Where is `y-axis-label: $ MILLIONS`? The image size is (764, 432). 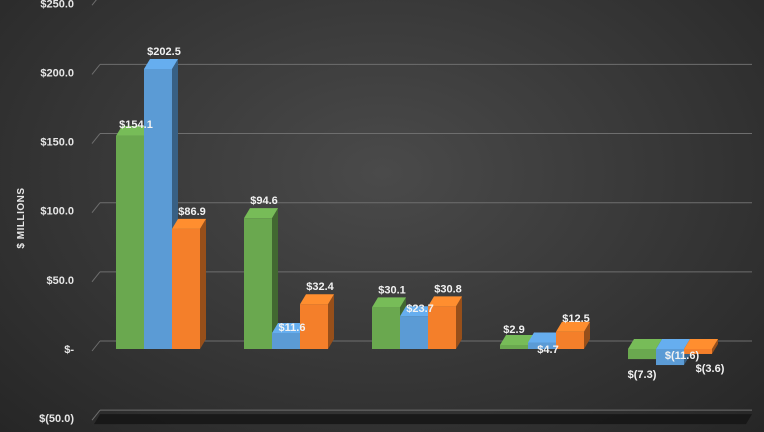
y-axis-label: $ MILLIONS is located at coordinates (21, 217).